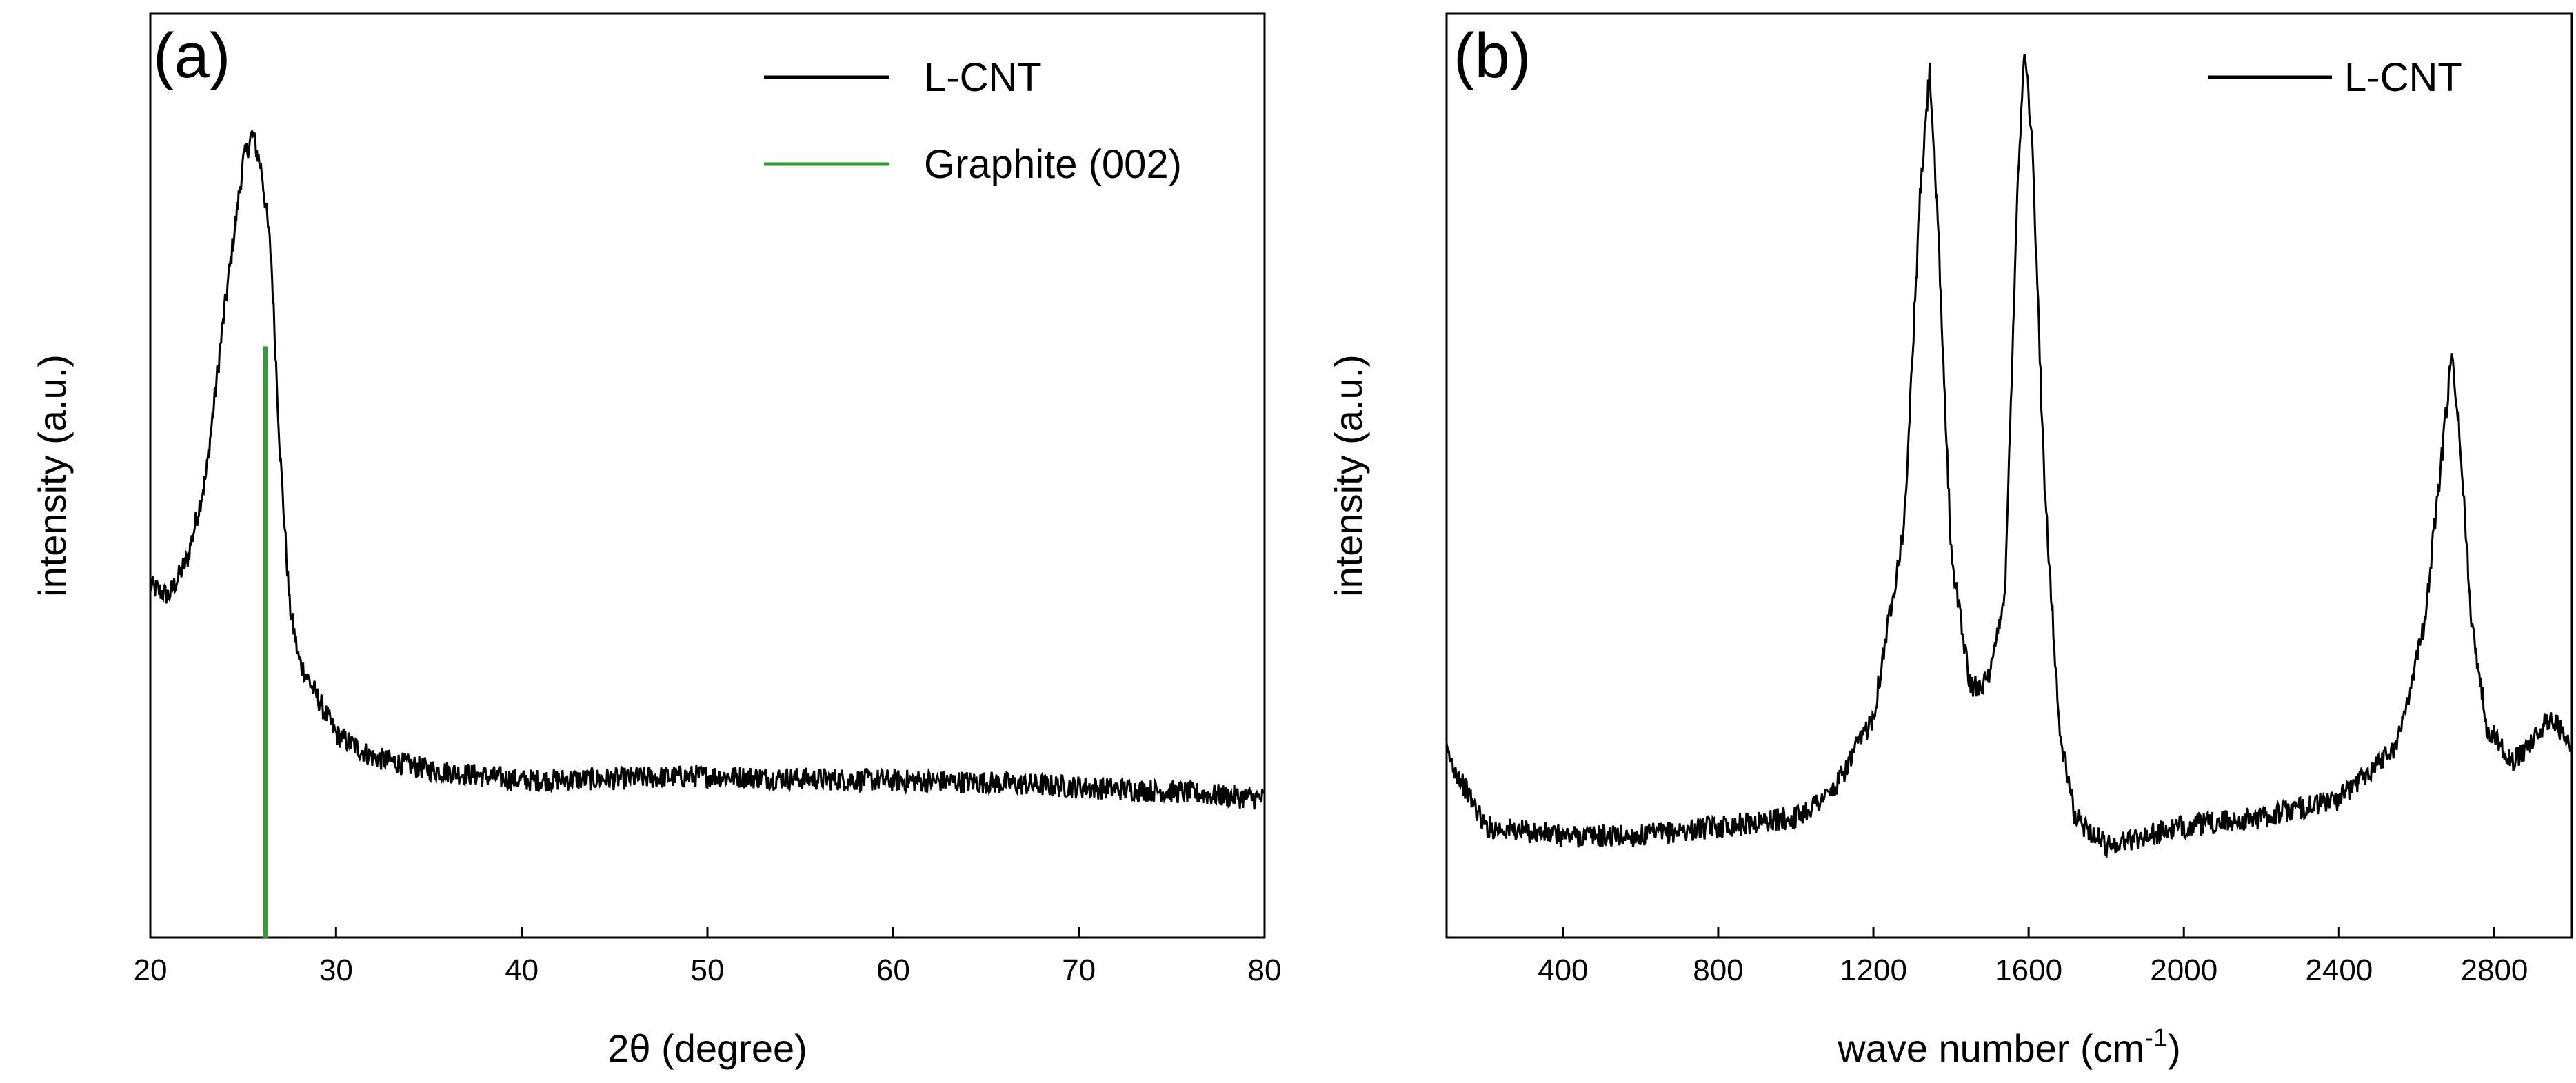 This screenshot has height=1083, width=2576. Describe the element at coordinates (1348, 475) in the screenshot. I see `y-axis-title-b: intensity (a.u.)` at that location.